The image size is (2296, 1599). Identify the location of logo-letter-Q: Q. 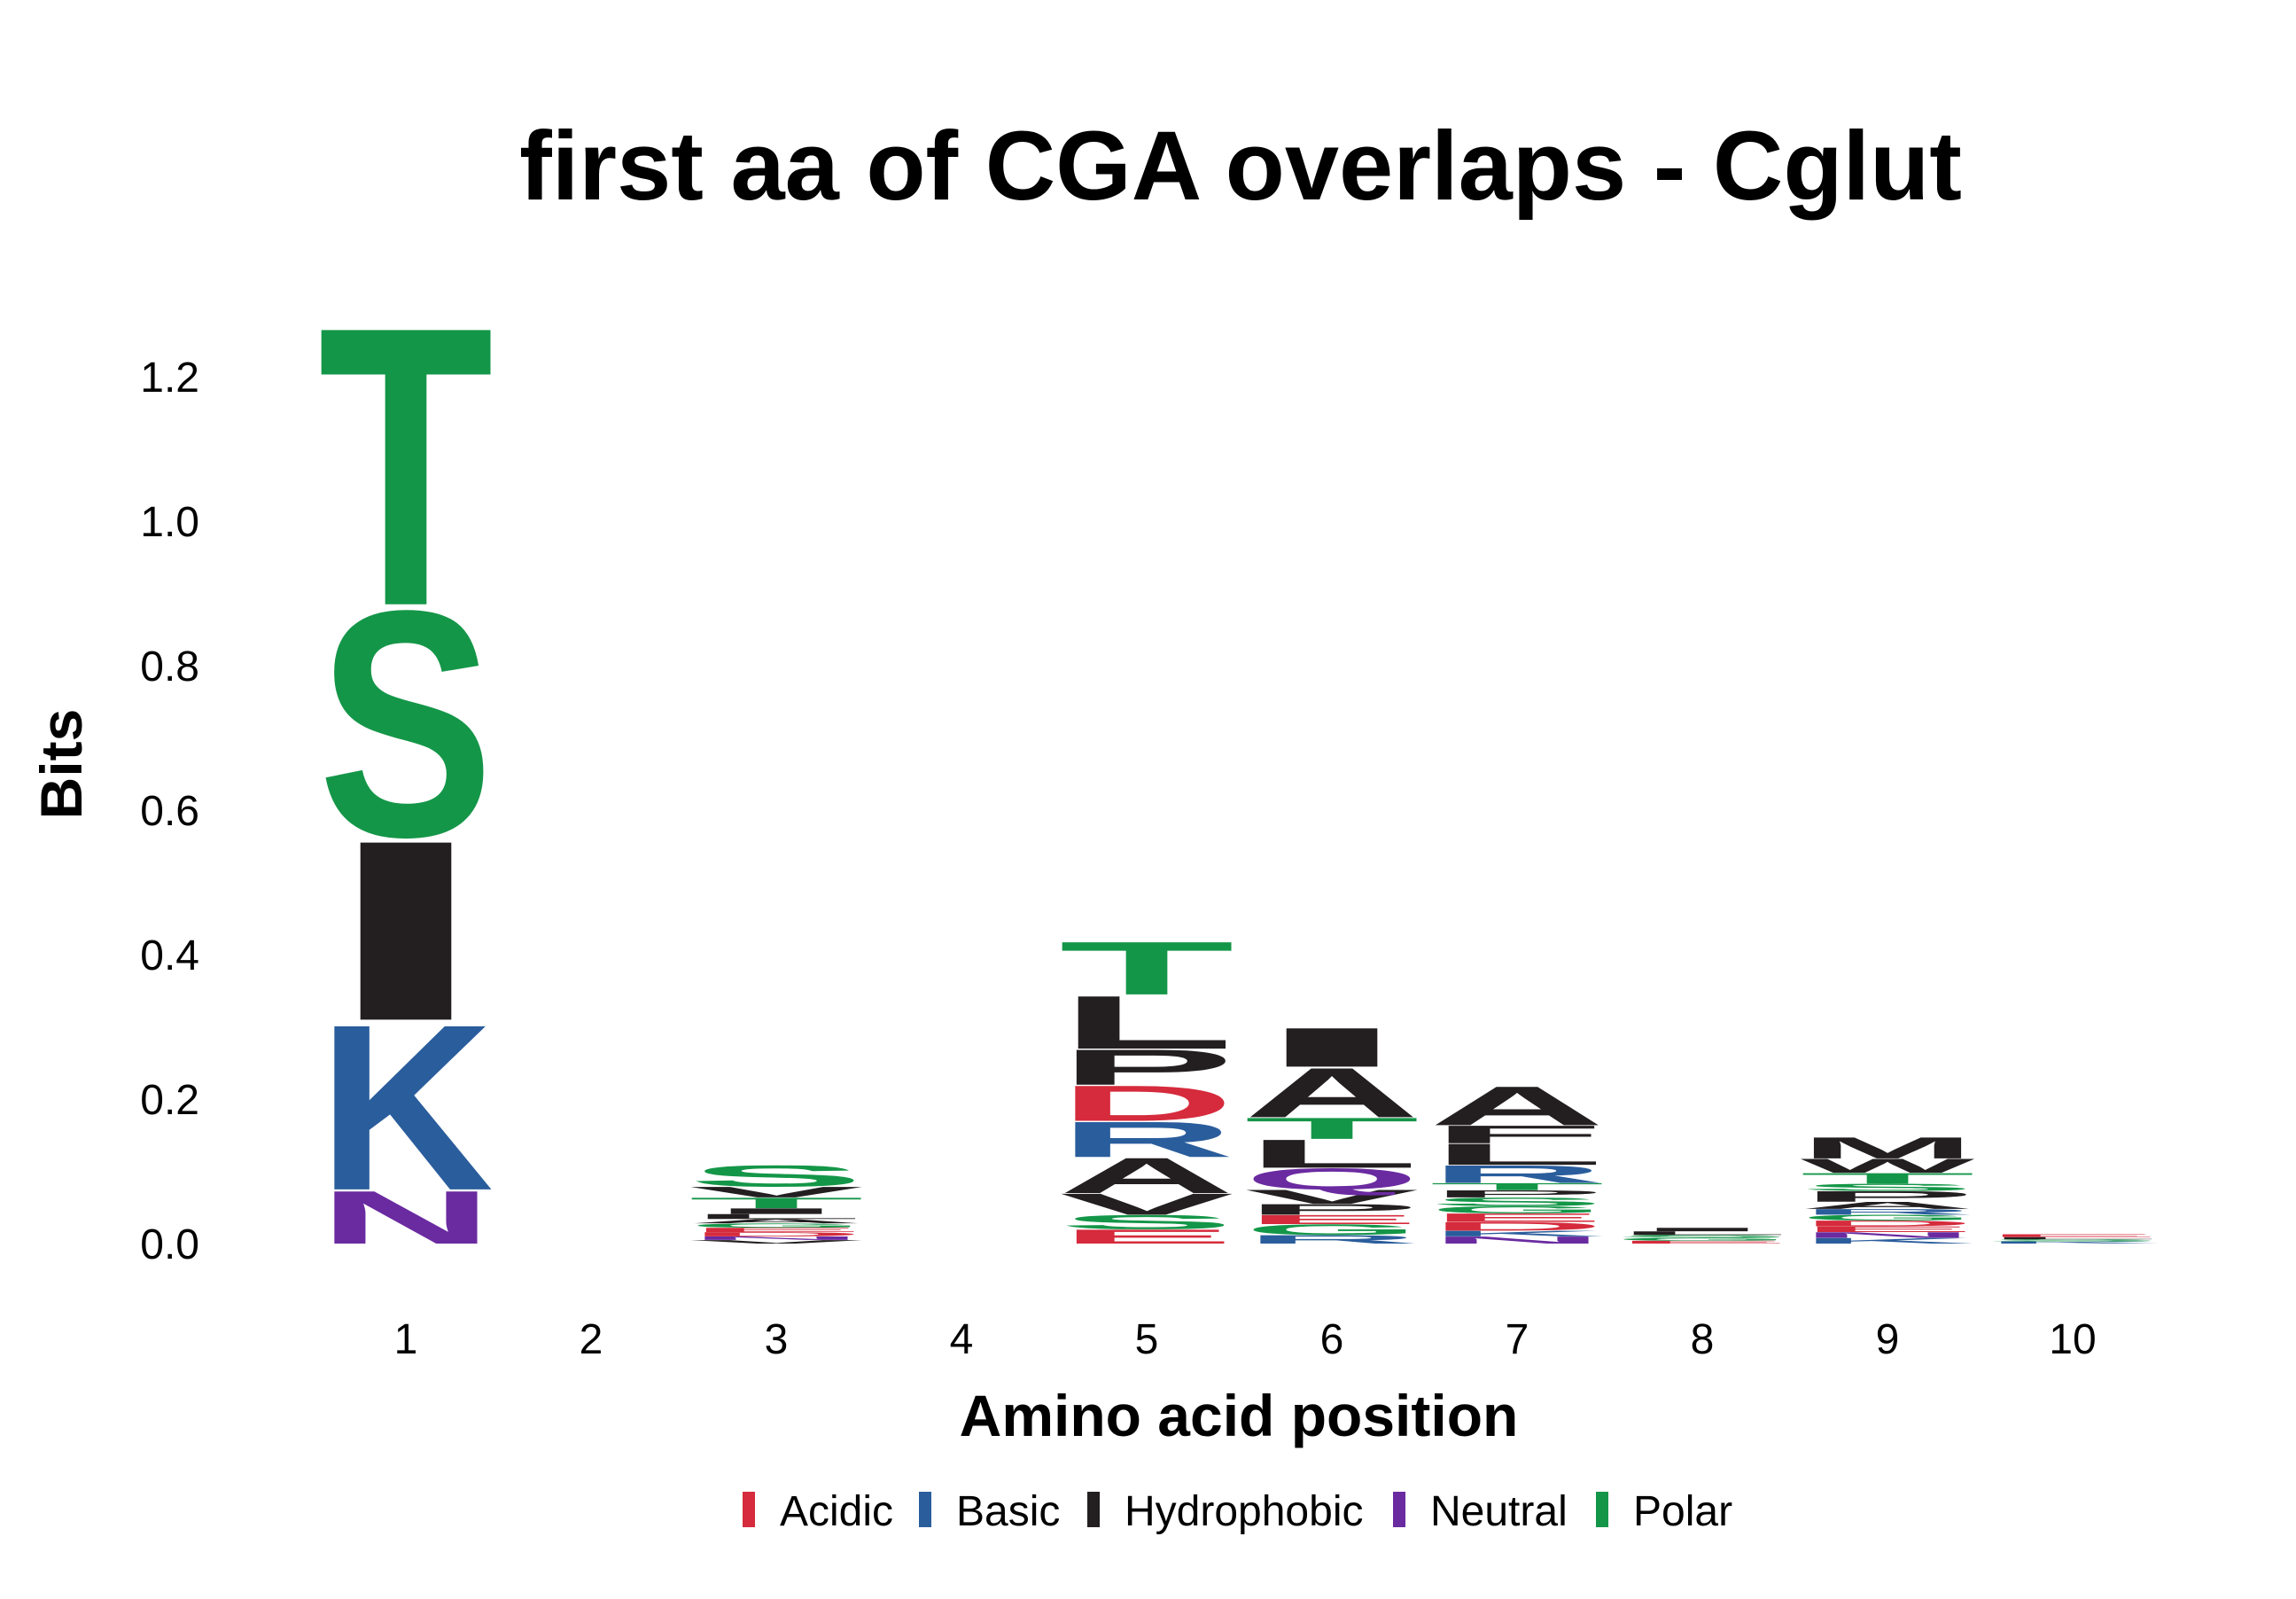
(1332, 1179).